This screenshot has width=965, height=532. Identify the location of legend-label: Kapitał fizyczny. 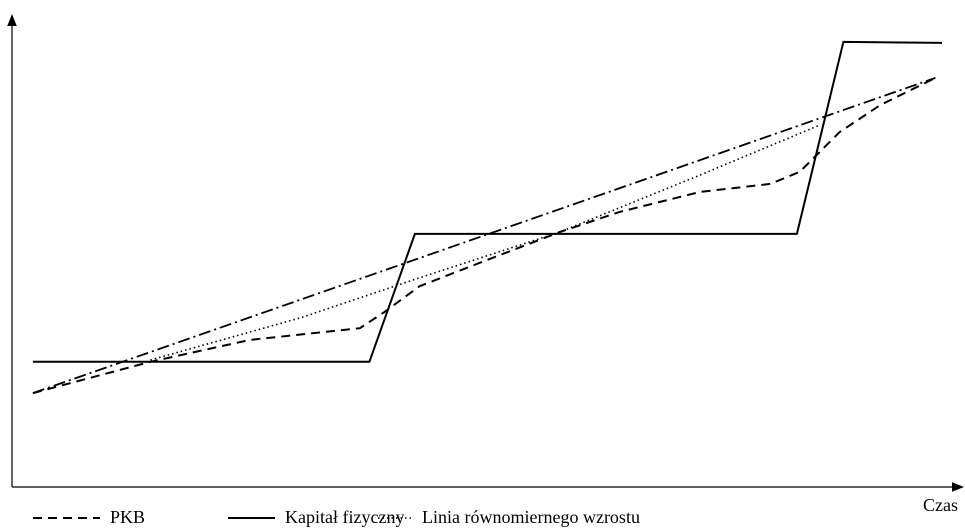
(344, 517).